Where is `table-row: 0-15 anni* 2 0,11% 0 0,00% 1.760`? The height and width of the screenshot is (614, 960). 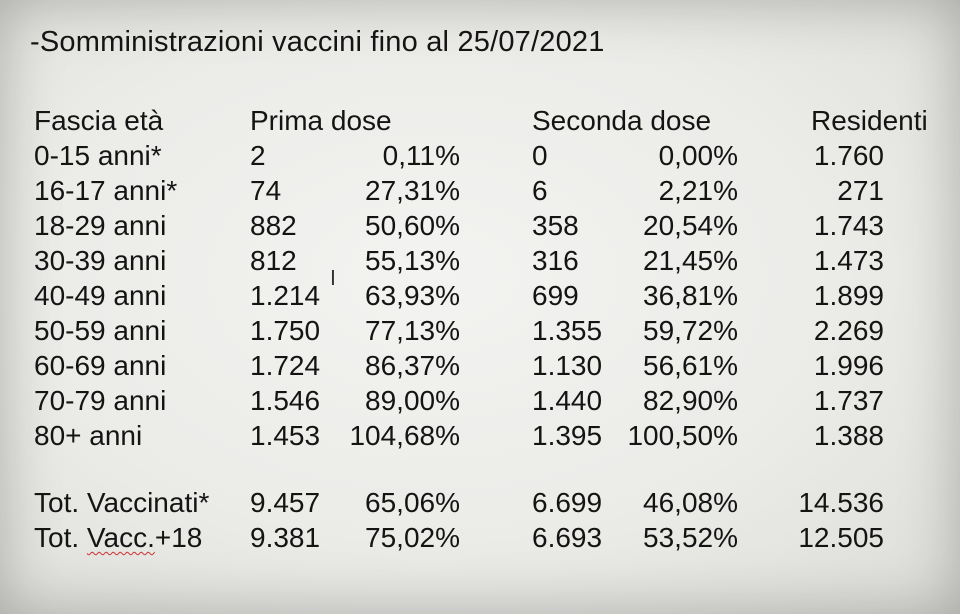
table-row: 0-15 anni* 2 0,11% 0 0,00% 1.760 is located at coordinates (480, 156).